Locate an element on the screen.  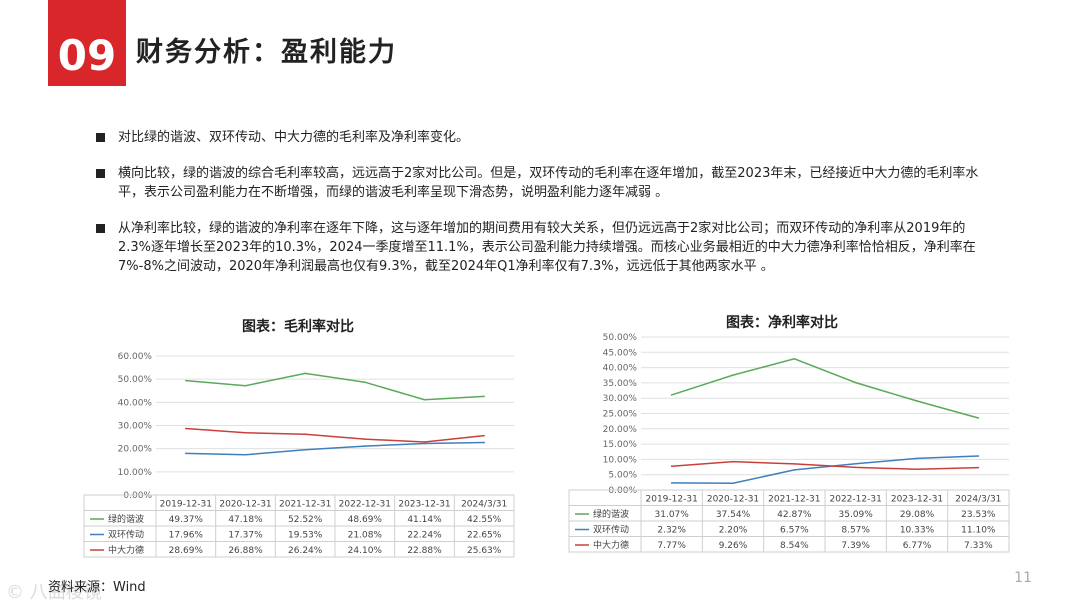
data-value-label: 7.39% is located at coordinates (855, 546).